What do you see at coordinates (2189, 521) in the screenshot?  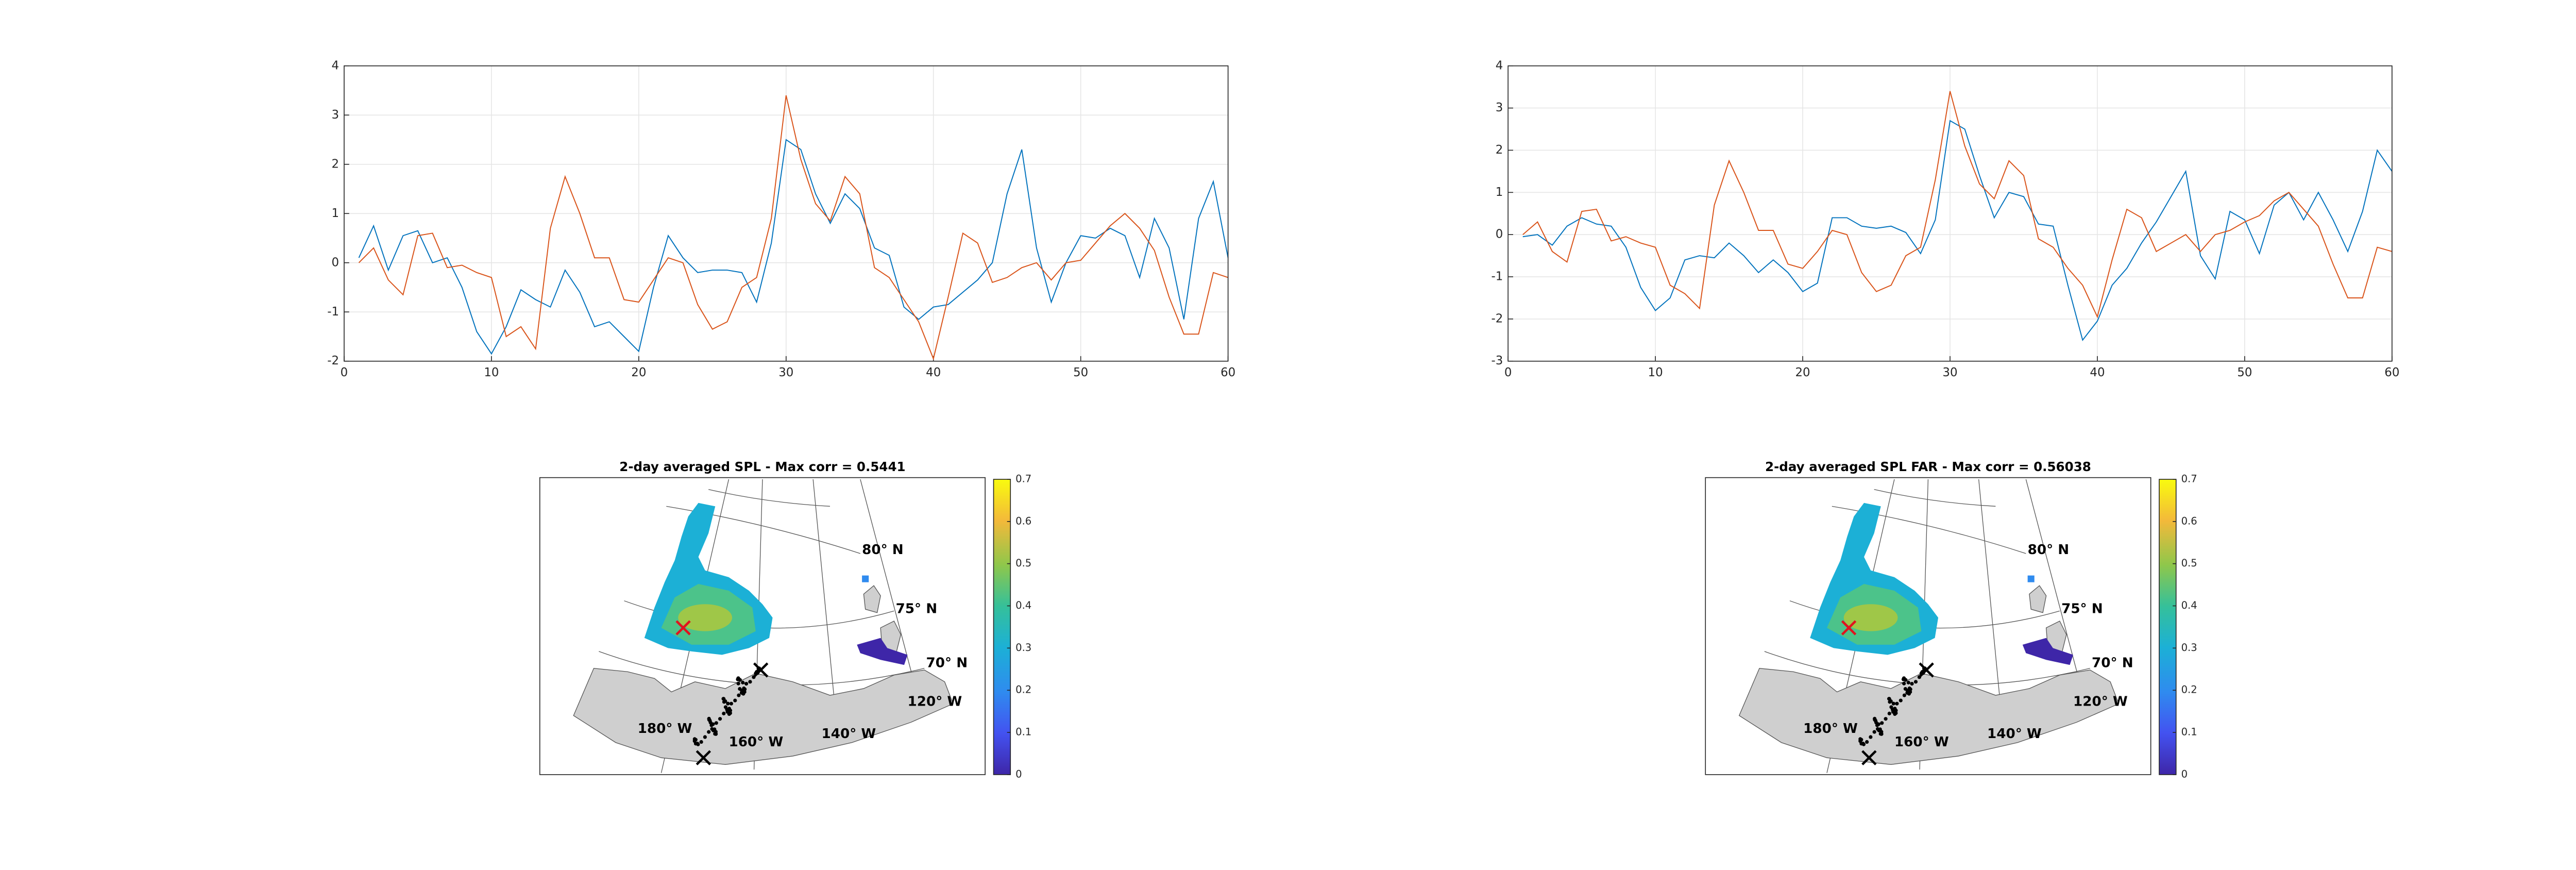 I see `colorbar-tick-label: 0.6` at bounding box center [2189, 521].